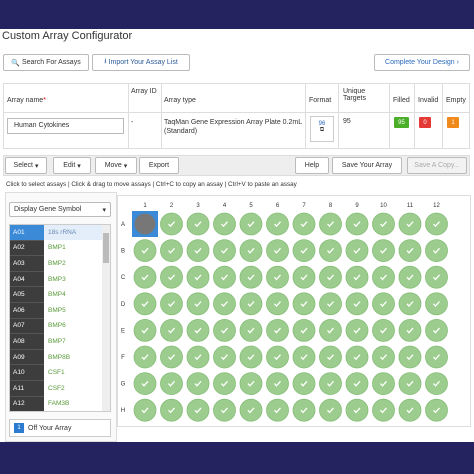 The width and height of the screenshot is (474, 474). I want to click on complete-button: Complete Your Design ›, so click(422, 62).